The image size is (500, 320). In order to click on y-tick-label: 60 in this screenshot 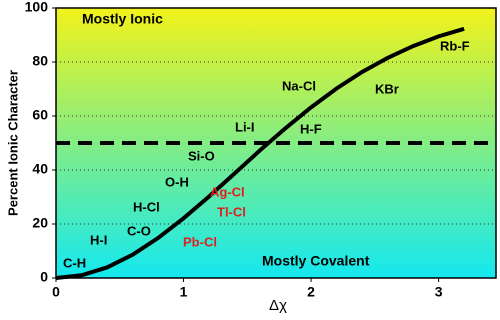, I will do `click(40, 115)`.